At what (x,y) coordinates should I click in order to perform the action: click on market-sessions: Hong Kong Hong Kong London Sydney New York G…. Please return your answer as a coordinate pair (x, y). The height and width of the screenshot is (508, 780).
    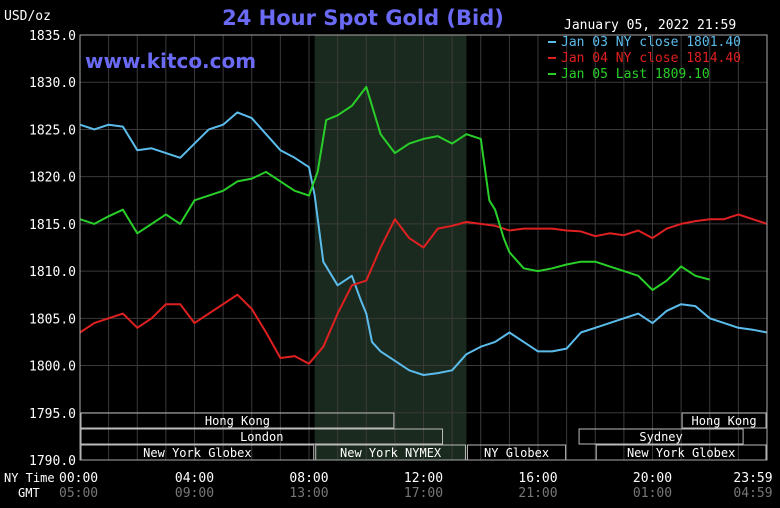
    Looking at the image, I should click on (423, 436).